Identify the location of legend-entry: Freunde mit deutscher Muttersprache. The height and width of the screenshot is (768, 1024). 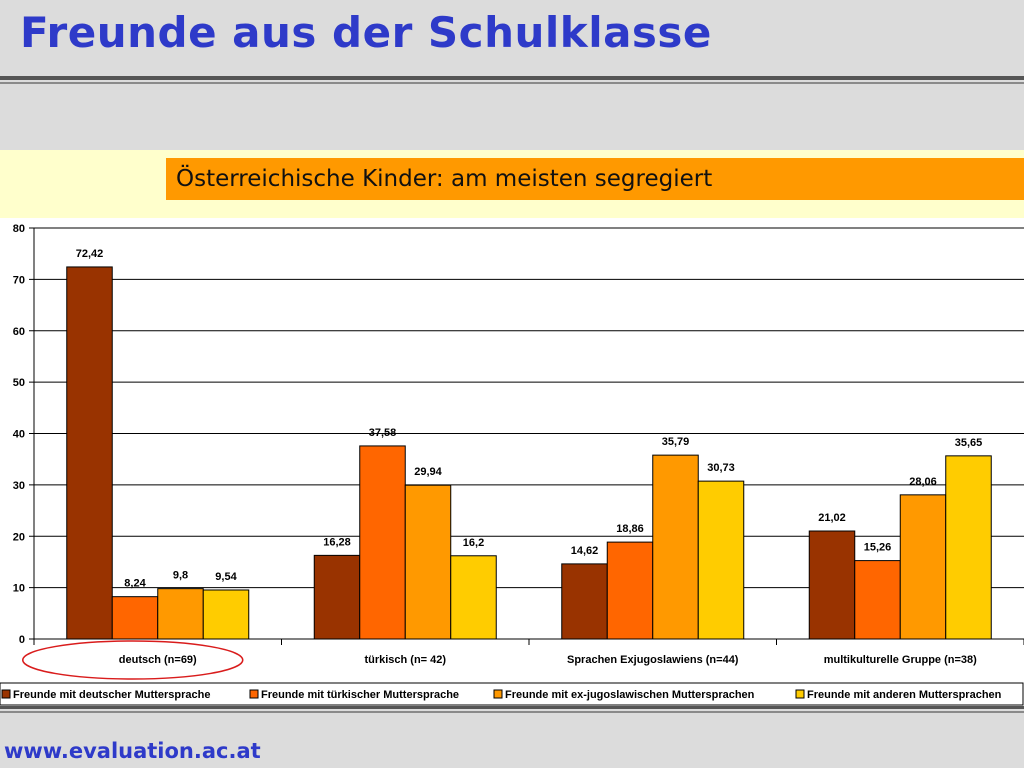
(111, 695).